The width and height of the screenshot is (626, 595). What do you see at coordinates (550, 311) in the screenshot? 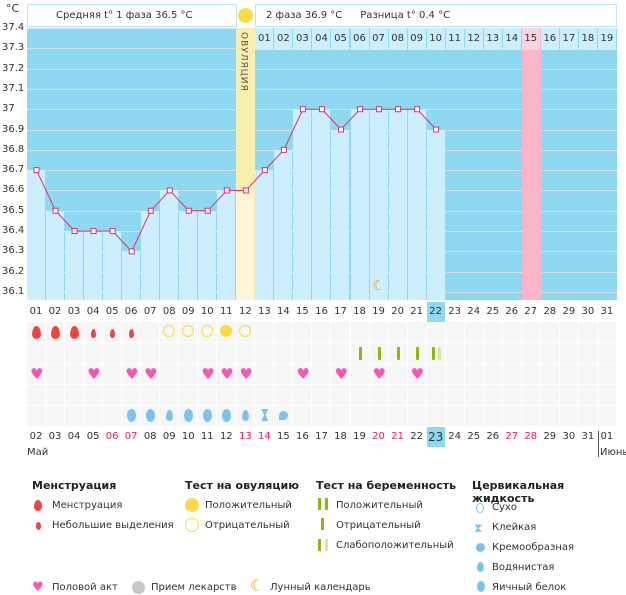
I see `cycle-day: 28` at bounding box center [550, 311].